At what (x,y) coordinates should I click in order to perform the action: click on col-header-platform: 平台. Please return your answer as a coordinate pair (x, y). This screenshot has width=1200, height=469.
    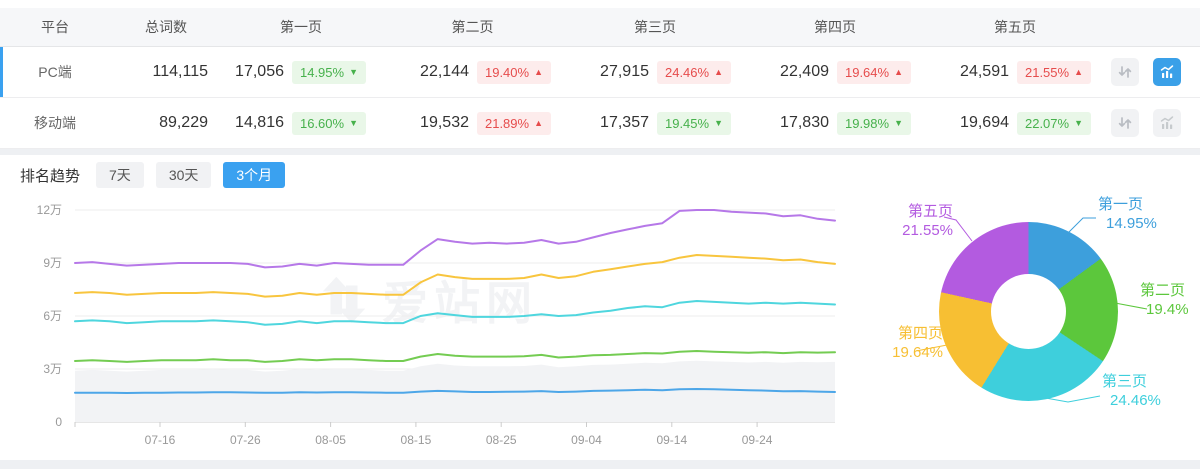
    Looking at the image, I should click on (55, 27).